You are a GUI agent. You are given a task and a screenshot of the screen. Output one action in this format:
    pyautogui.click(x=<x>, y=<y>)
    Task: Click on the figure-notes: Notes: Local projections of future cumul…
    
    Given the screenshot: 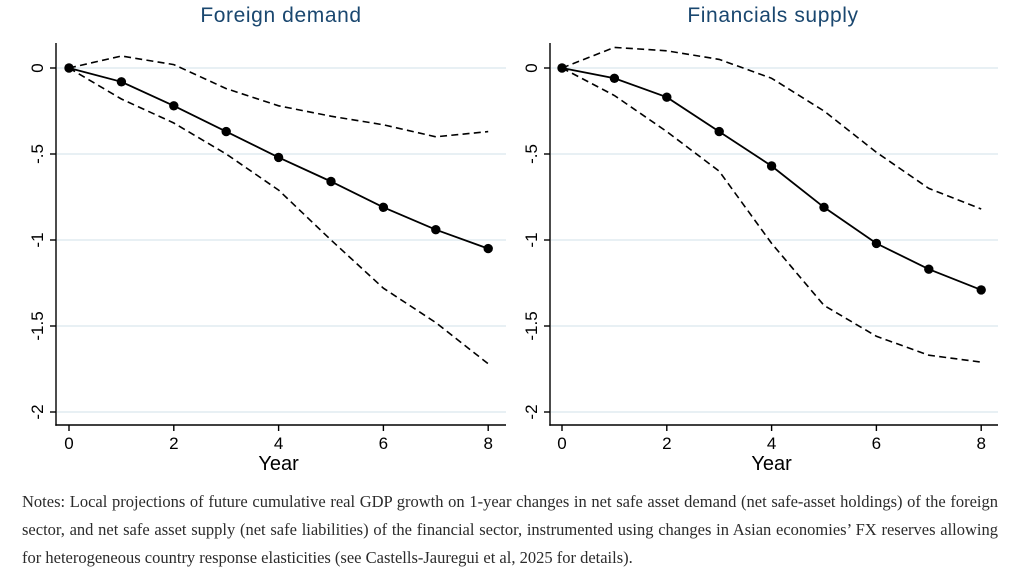 What is the action you would take?
    pyautogui.click(x=510, y=529)
    